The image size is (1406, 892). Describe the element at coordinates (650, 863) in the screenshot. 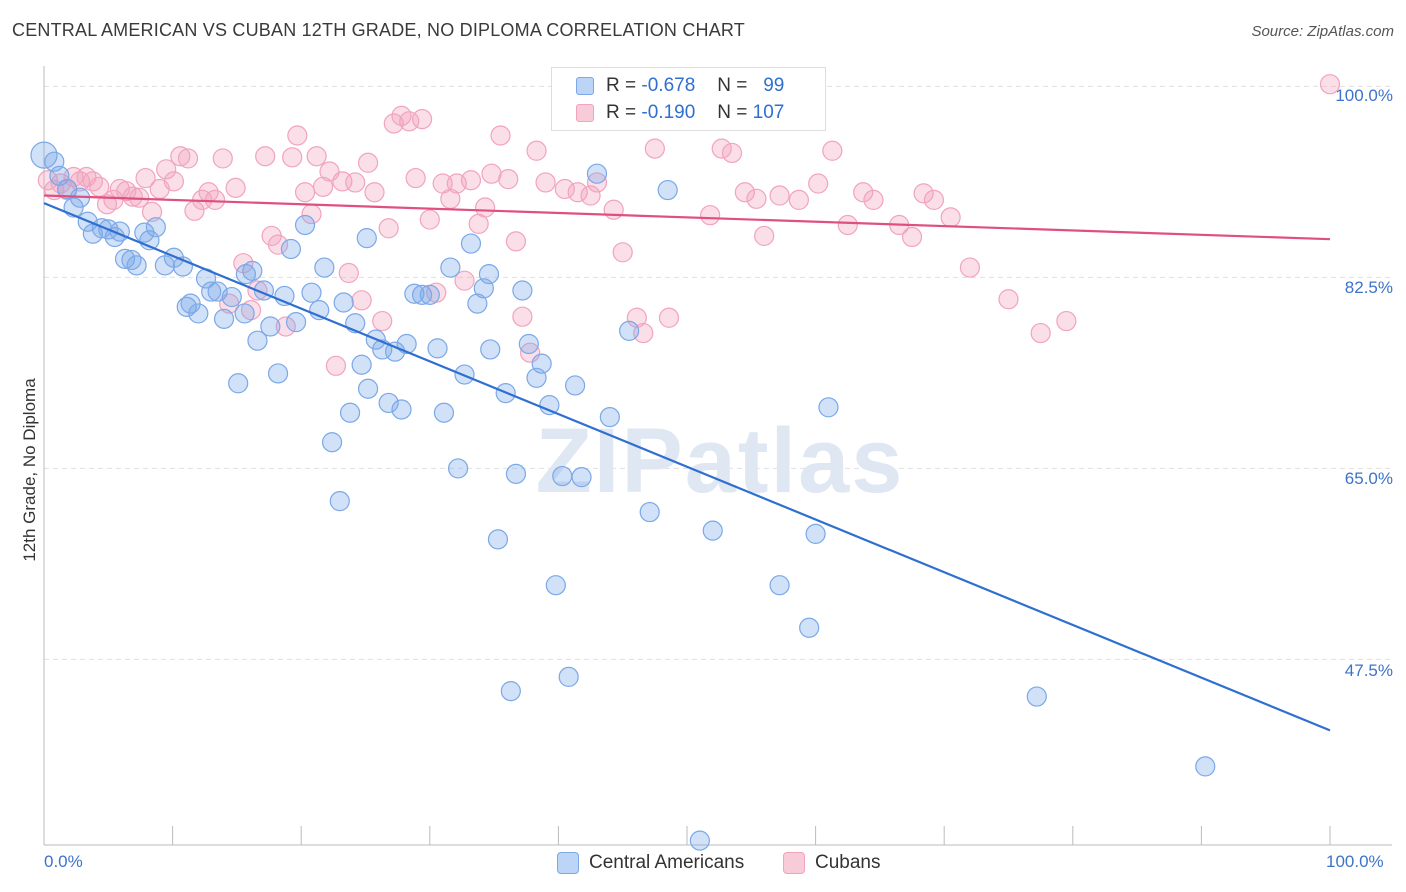

I see `legend-item-central-americans: Central Americans` at that location.